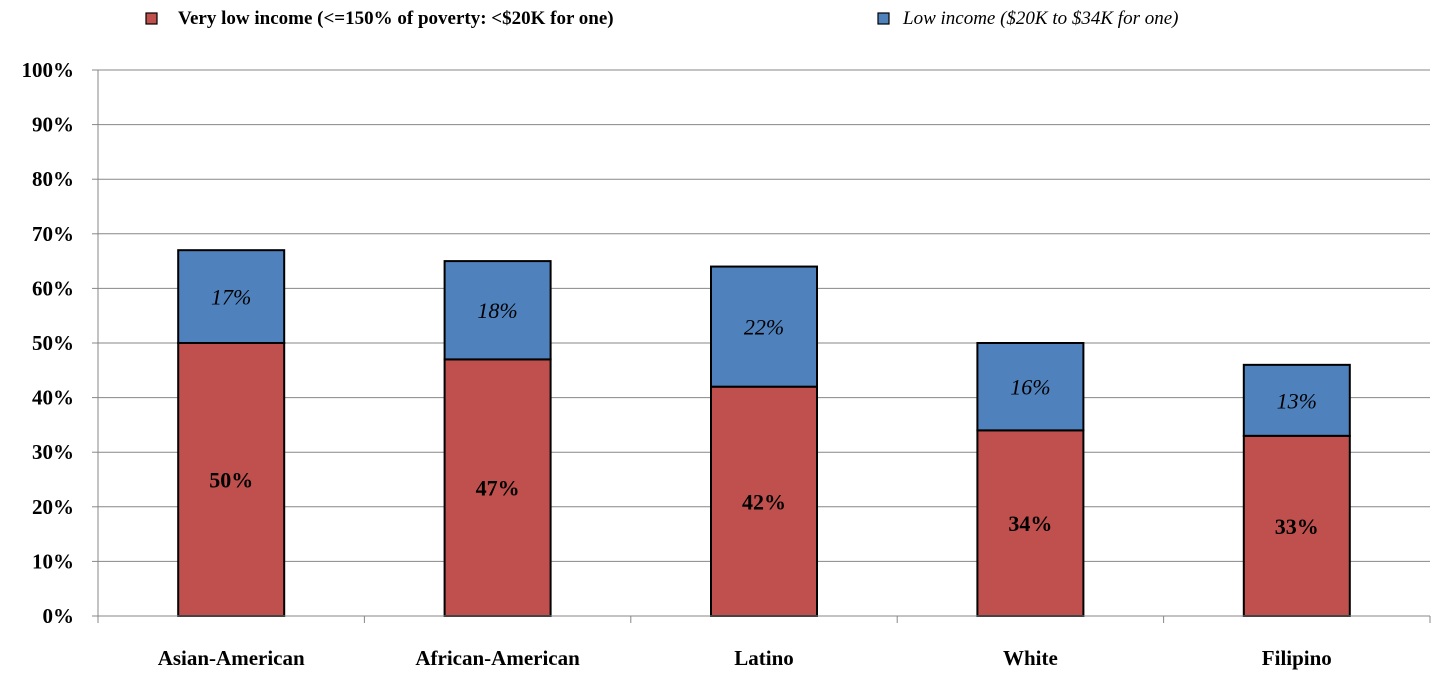 The width and height of the screenshot is (1435, 673). I want to click on data-label-very-low-income: 47%, so click(498, 488).